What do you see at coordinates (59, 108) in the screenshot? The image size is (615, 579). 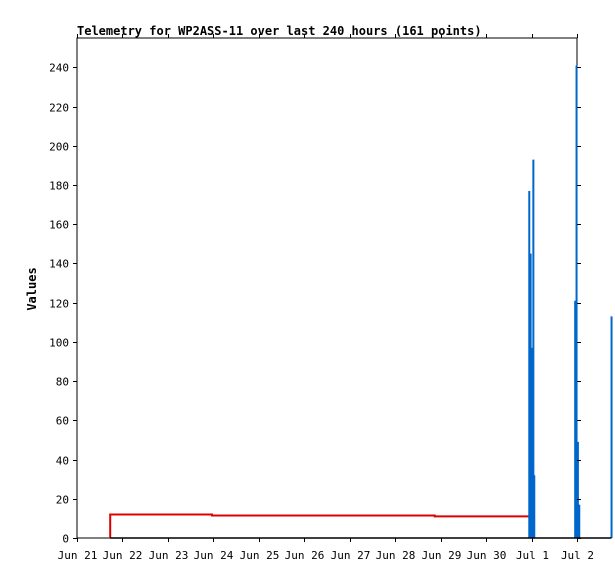 I see `y-tick-label: 220` at bounding box center [59, 108].